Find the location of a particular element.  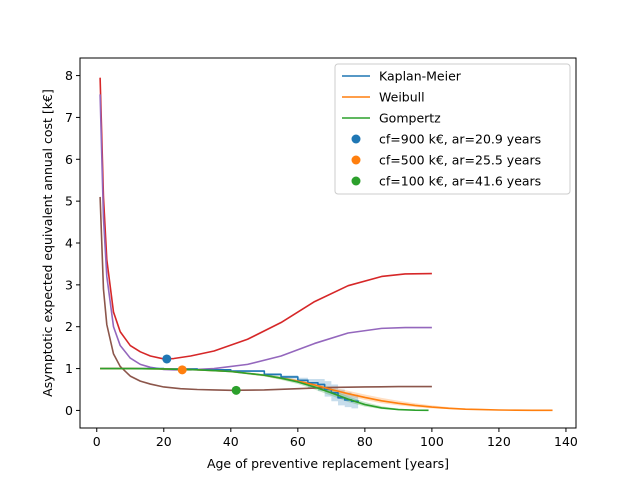

x-tick-label: 20 is located at coordinates (164, 441).